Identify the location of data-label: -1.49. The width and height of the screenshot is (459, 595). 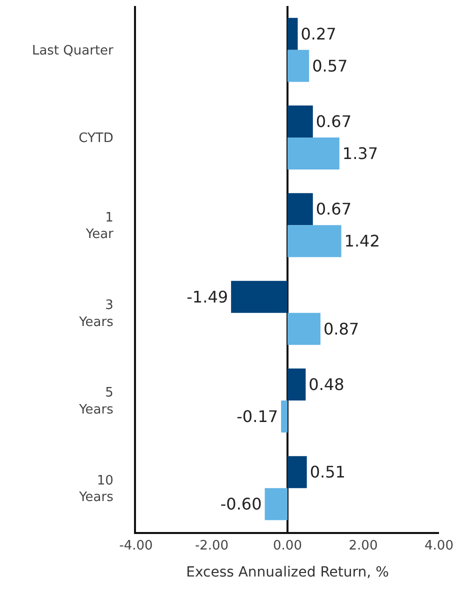
(207, 296).